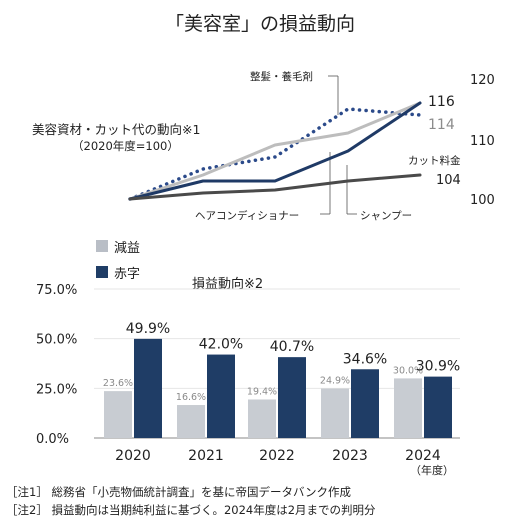 This screenshot has width=521, height=527. Describe the element at coordinates (441, 102) in the screenshot. I see `end-value-upper: 116` at that location.